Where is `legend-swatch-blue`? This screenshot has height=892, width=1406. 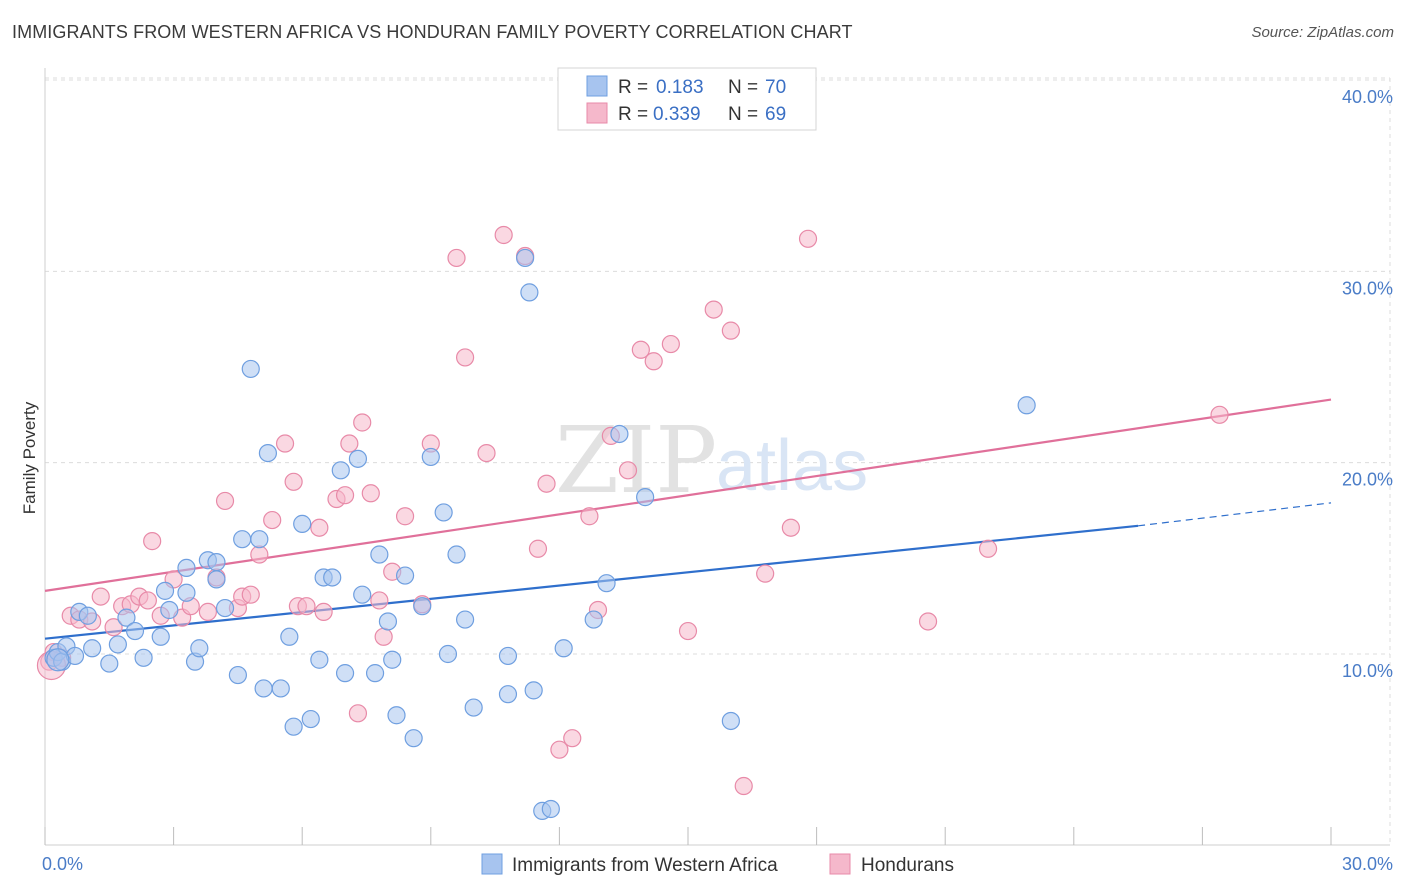
legend-swatch-blue is located at coordinates (597, 86).